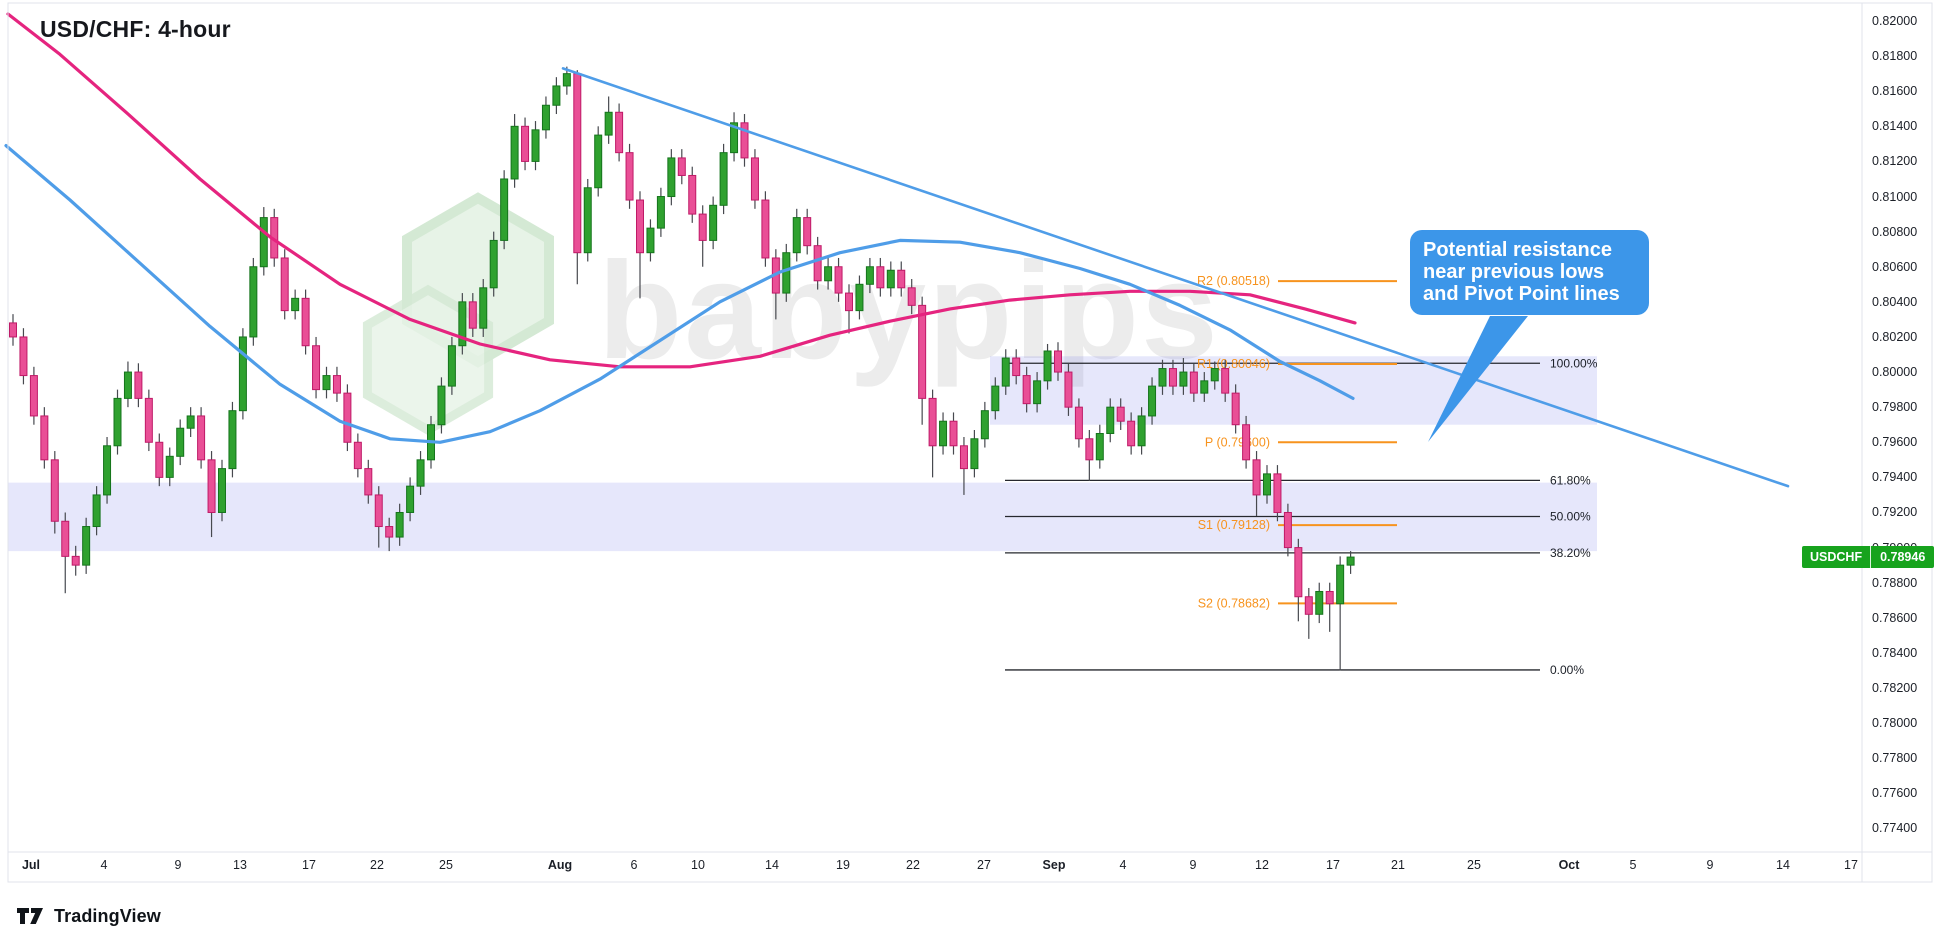 This screenshot has width=1940, height=944. I want to click on time-axis-day-label: 4, so click(104, 865).